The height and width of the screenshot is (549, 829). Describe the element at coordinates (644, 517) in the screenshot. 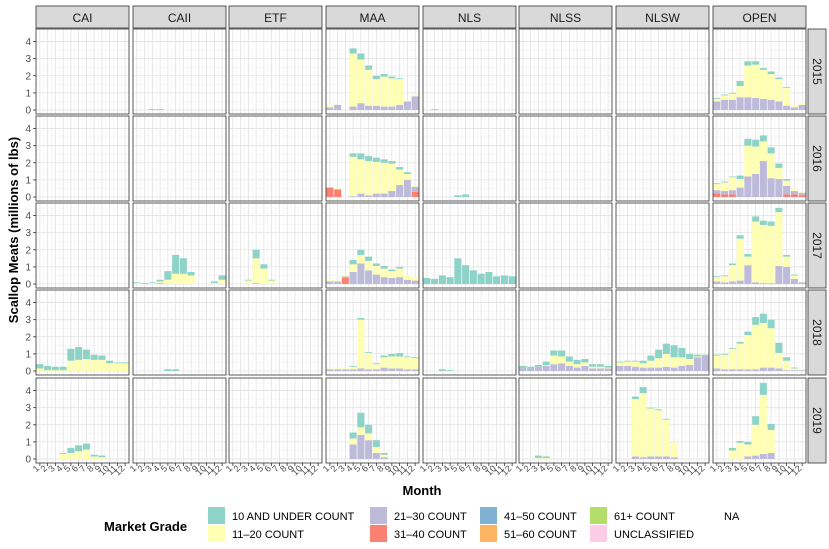

I see `legend-label: 61+ COUNT` at that location.